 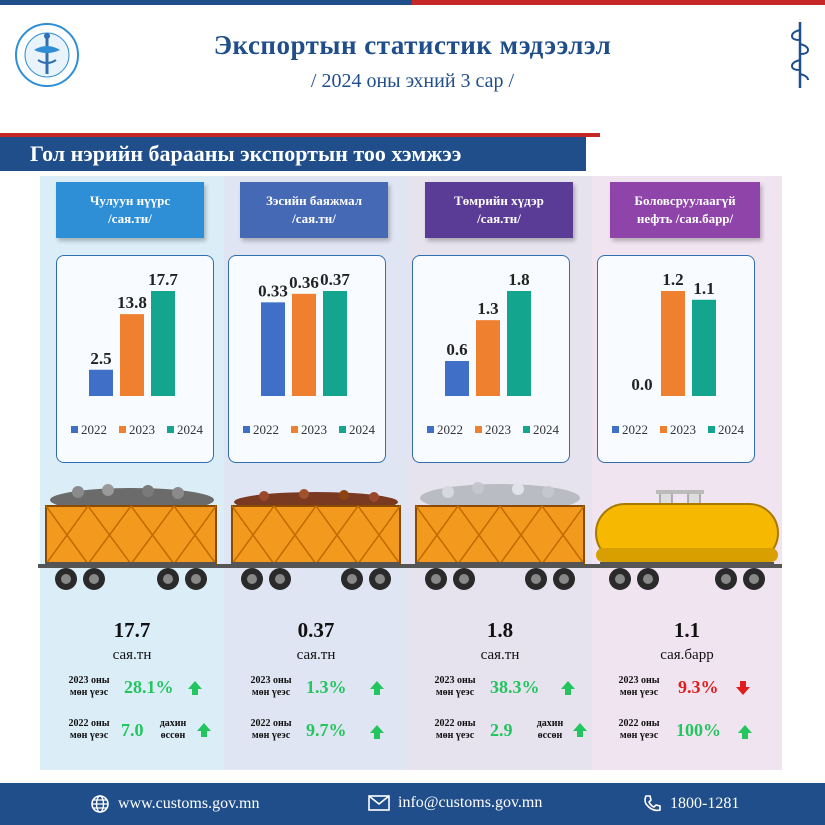 I want to click on cmp1-value-oil: 9.3%, so click(x=698, y=687).